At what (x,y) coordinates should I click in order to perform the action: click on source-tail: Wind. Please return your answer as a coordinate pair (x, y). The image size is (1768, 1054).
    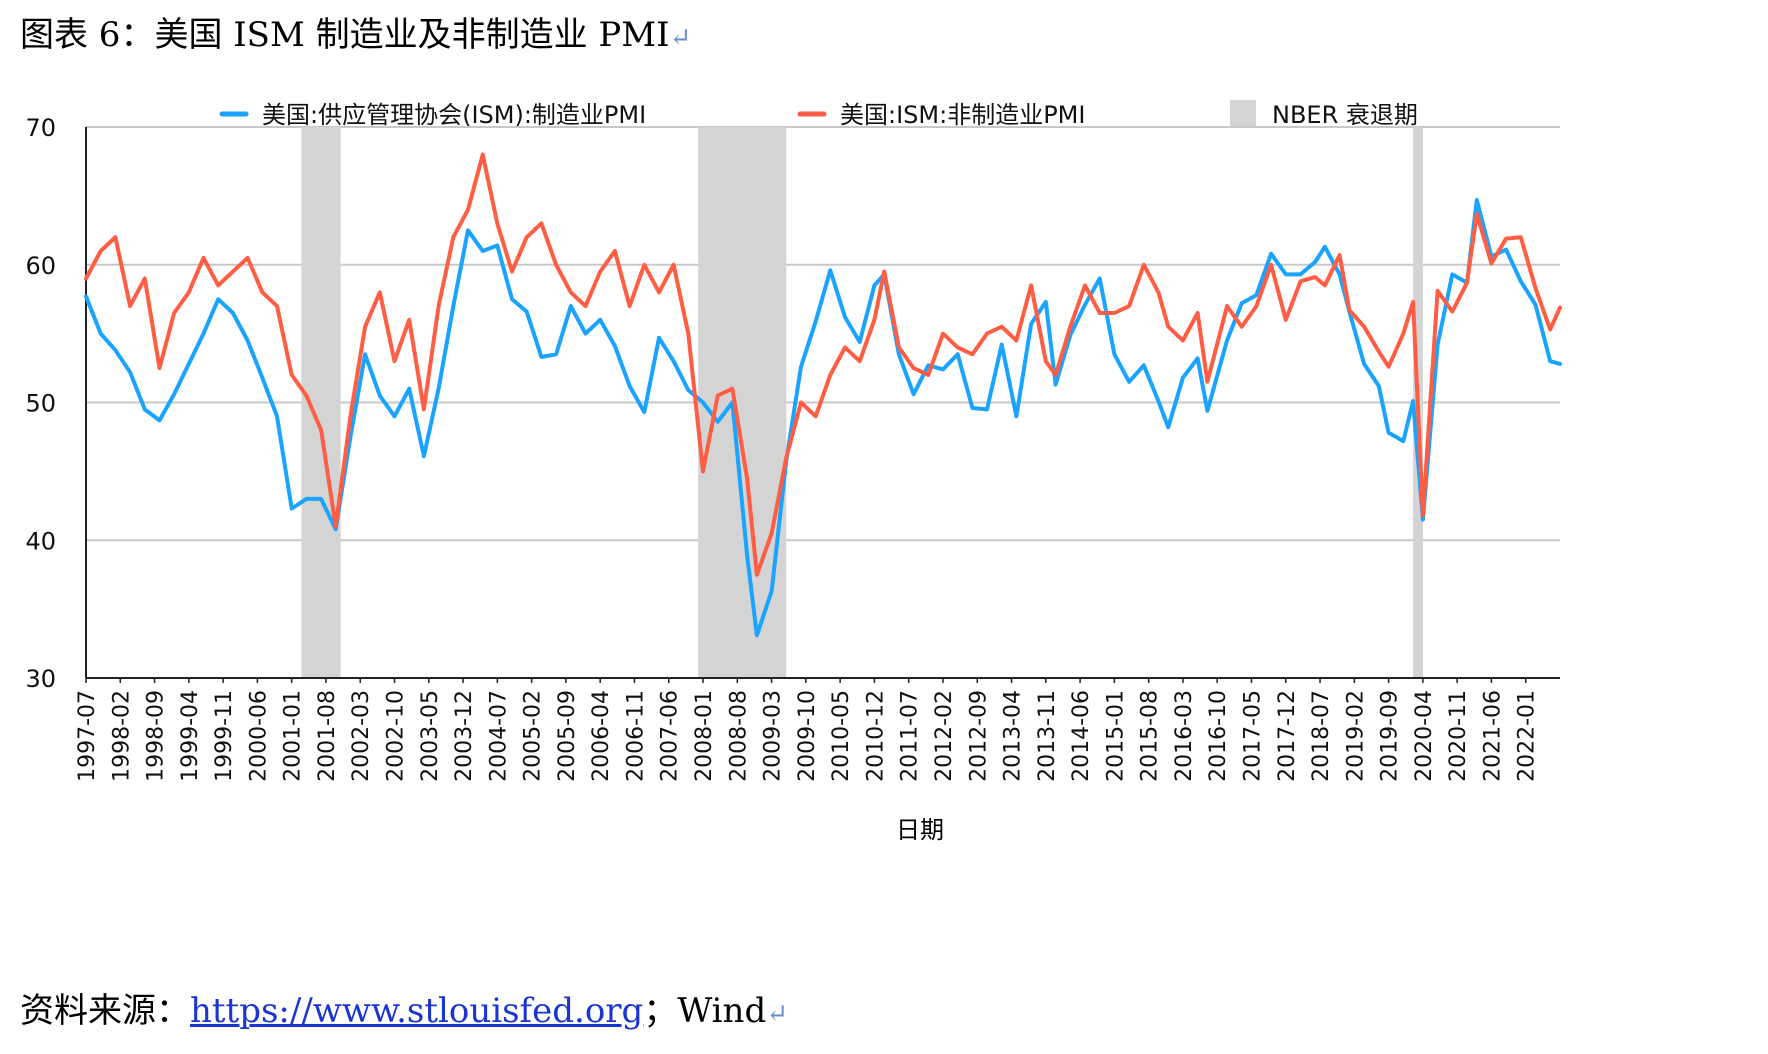
    Looking at the image, I should click on (722, 1011).